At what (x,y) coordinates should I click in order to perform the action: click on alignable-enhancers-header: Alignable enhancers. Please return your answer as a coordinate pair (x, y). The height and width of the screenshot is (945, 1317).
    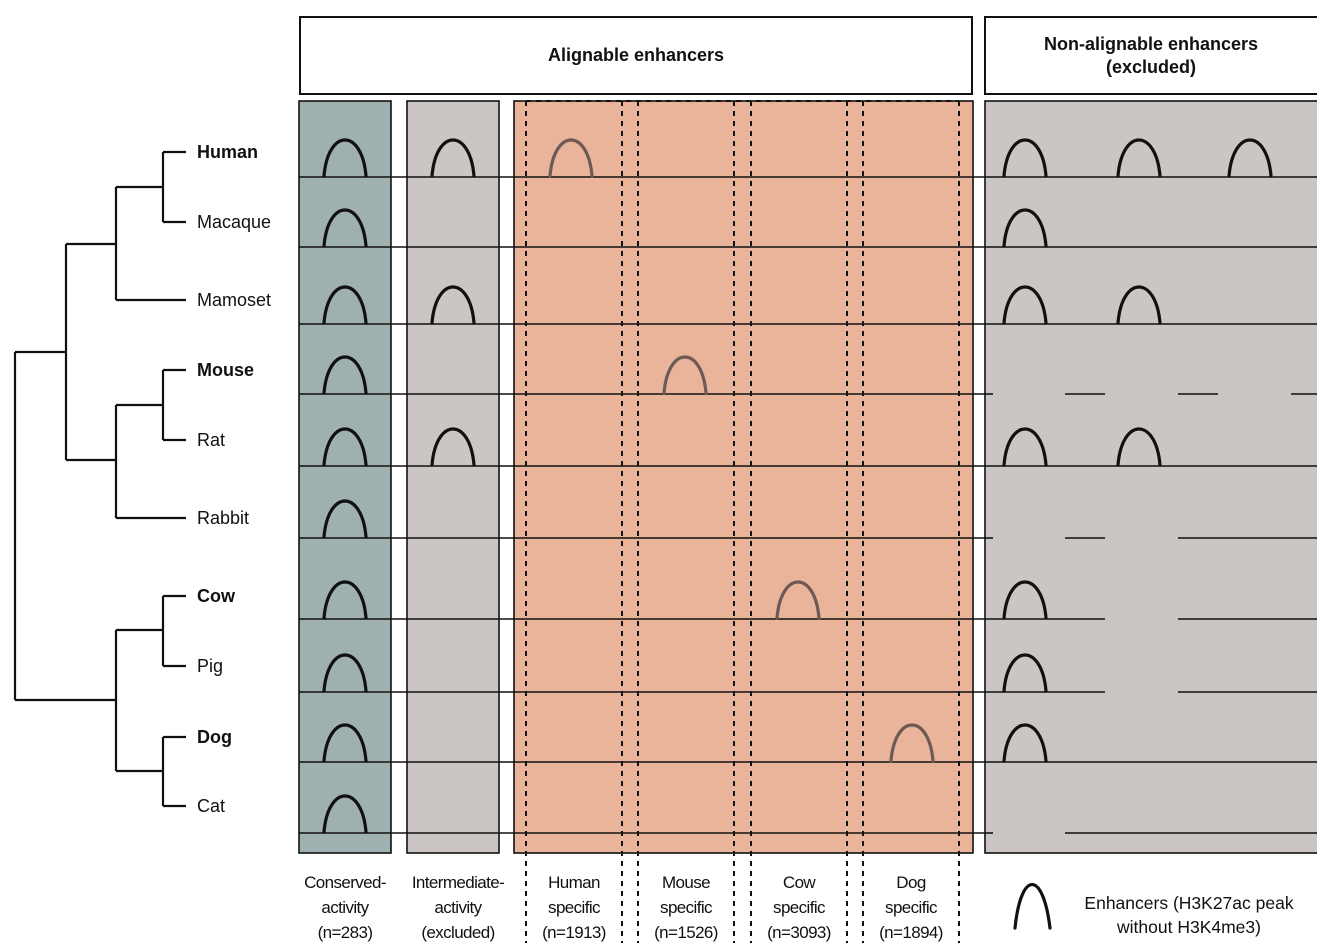
    Looking at the image, I should click on (636, 55).